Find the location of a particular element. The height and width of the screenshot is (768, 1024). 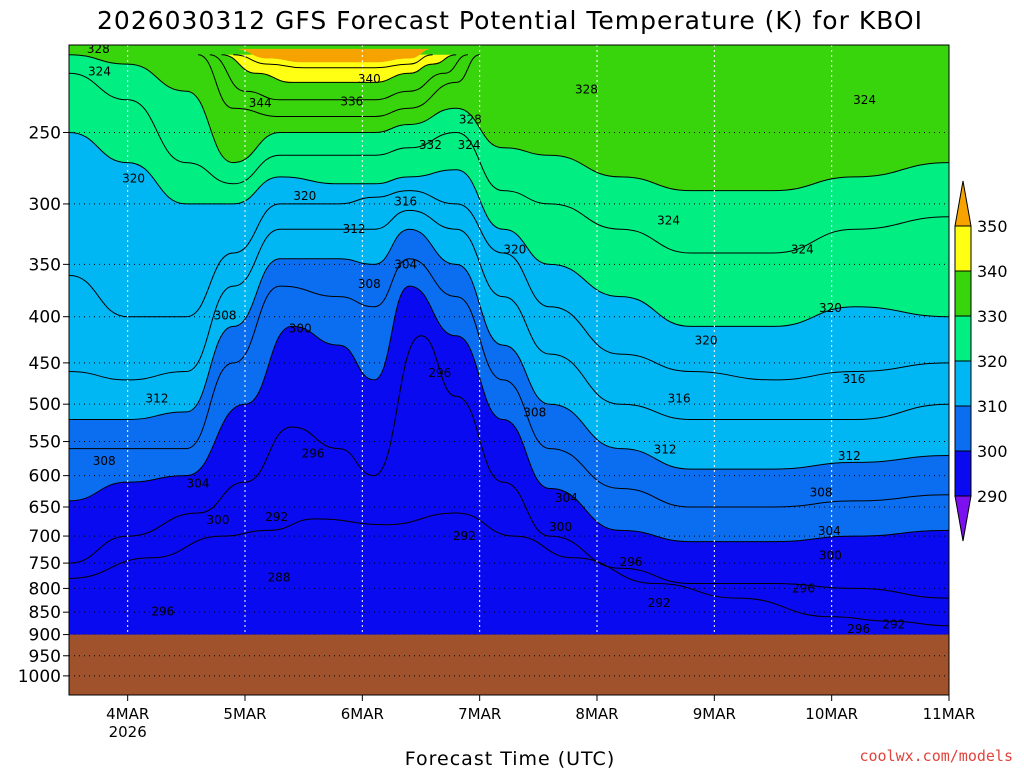

contour-label-29: 296 is located at coordinates (313, 453).